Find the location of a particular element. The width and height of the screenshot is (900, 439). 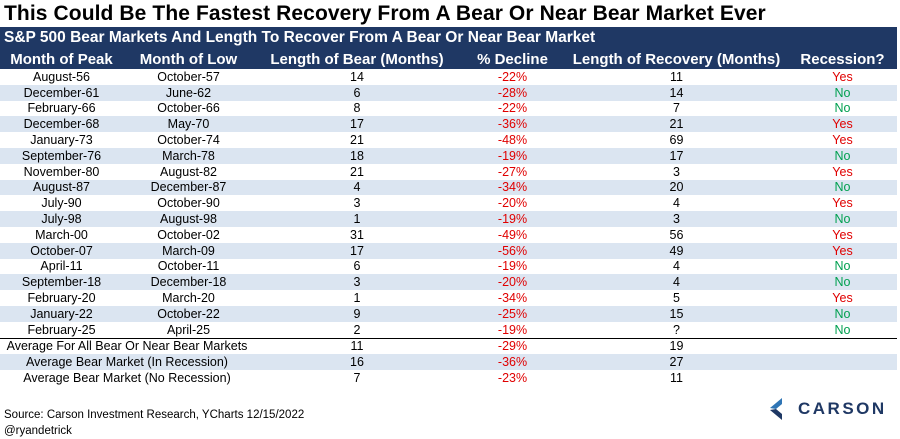

table-row: January-73 October-74 21 -48% 69 Yes is located at coordinates (448, 140).